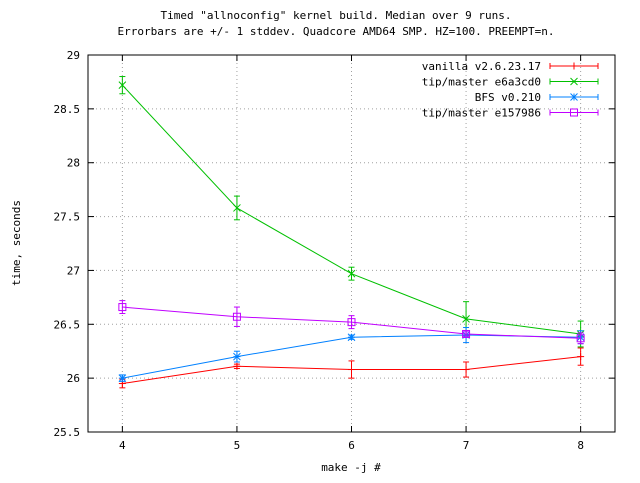  What do you see at coordinates (67, 324) in the screenshot?
I see `y-tick-label: 26.5` at bounding box center [67, 324].